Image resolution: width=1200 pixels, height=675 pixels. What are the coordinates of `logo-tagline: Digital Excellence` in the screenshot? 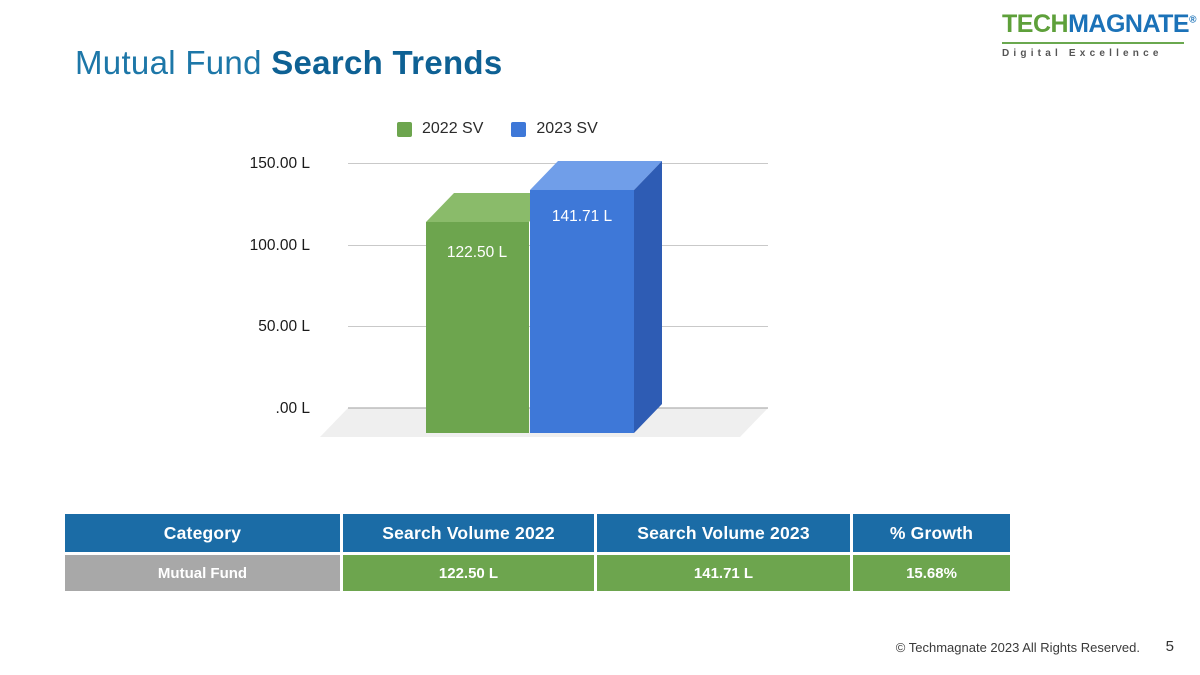 It's located at (1082, 53).